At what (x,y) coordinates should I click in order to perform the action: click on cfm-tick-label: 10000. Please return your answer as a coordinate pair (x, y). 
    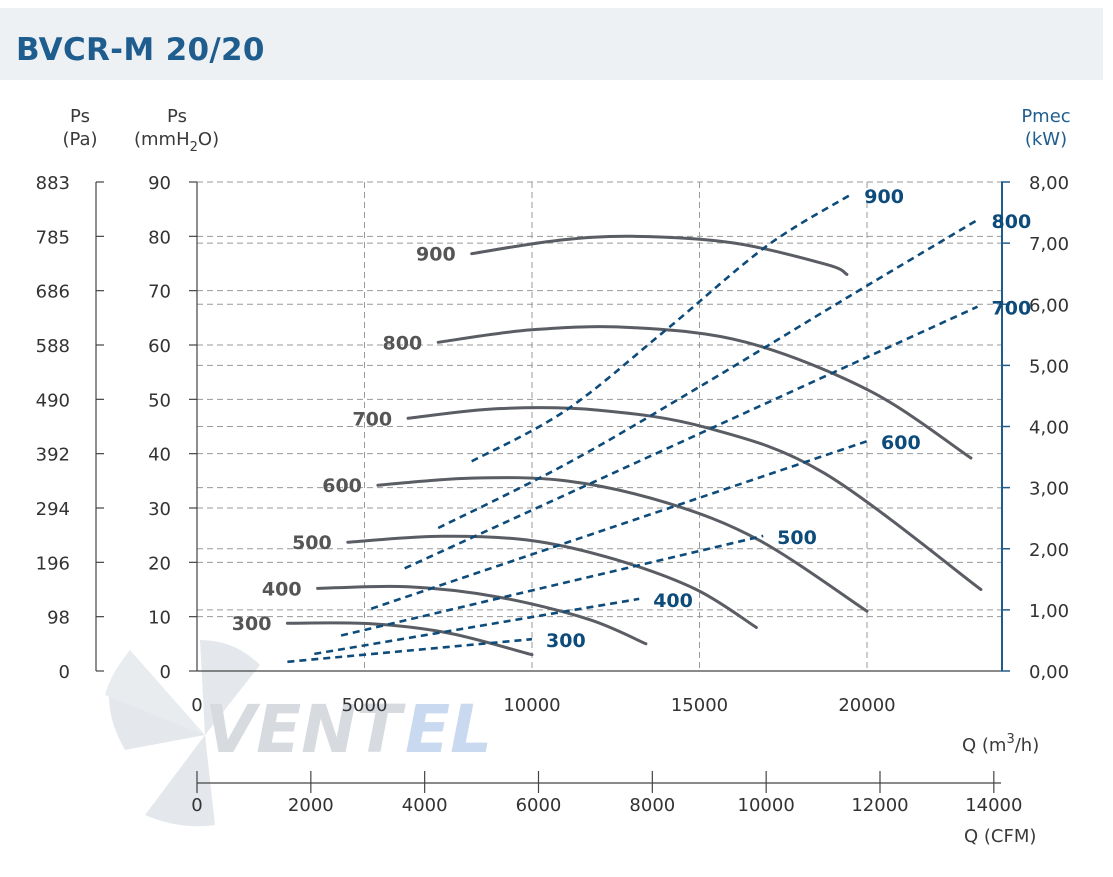
    Looking at the image, I should click on (766, 805).